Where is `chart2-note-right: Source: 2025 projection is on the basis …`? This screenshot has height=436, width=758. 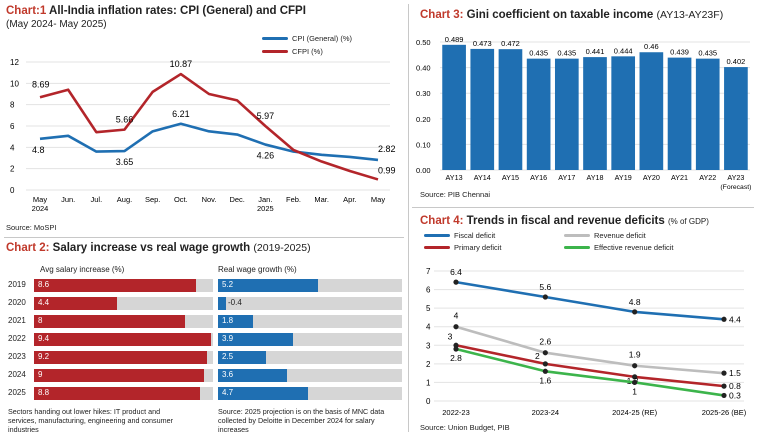
chart2-note-right: Source: 2025 projection is on the basis … is located at coordinates (301, 420).